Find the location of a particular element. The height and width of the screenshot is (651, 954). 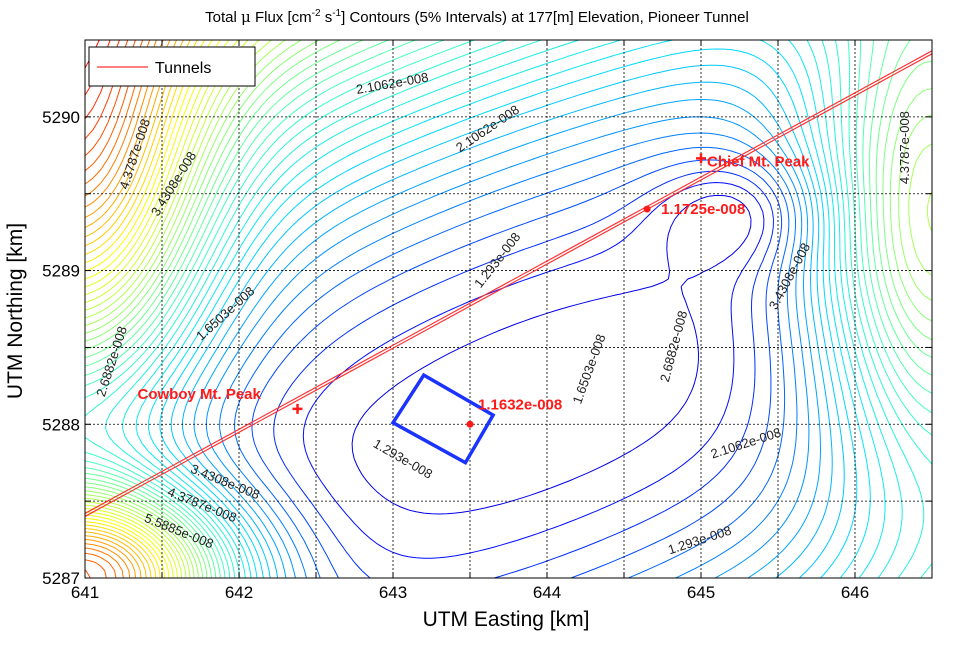

y-tick-label: 5289 is located at coordinates (61, 271).